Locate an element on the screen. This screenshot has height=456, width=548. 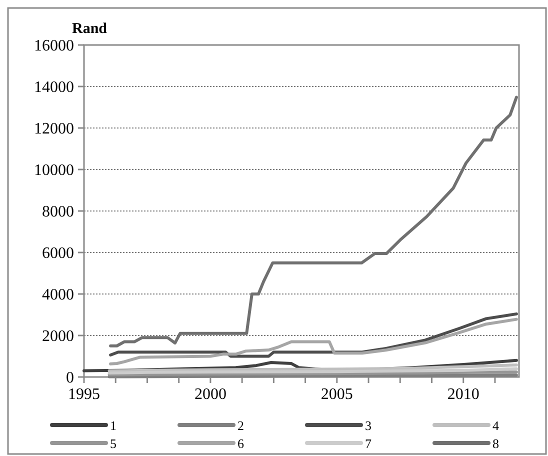
y-tick-label: 4000 is located at coordinates (58, 295).